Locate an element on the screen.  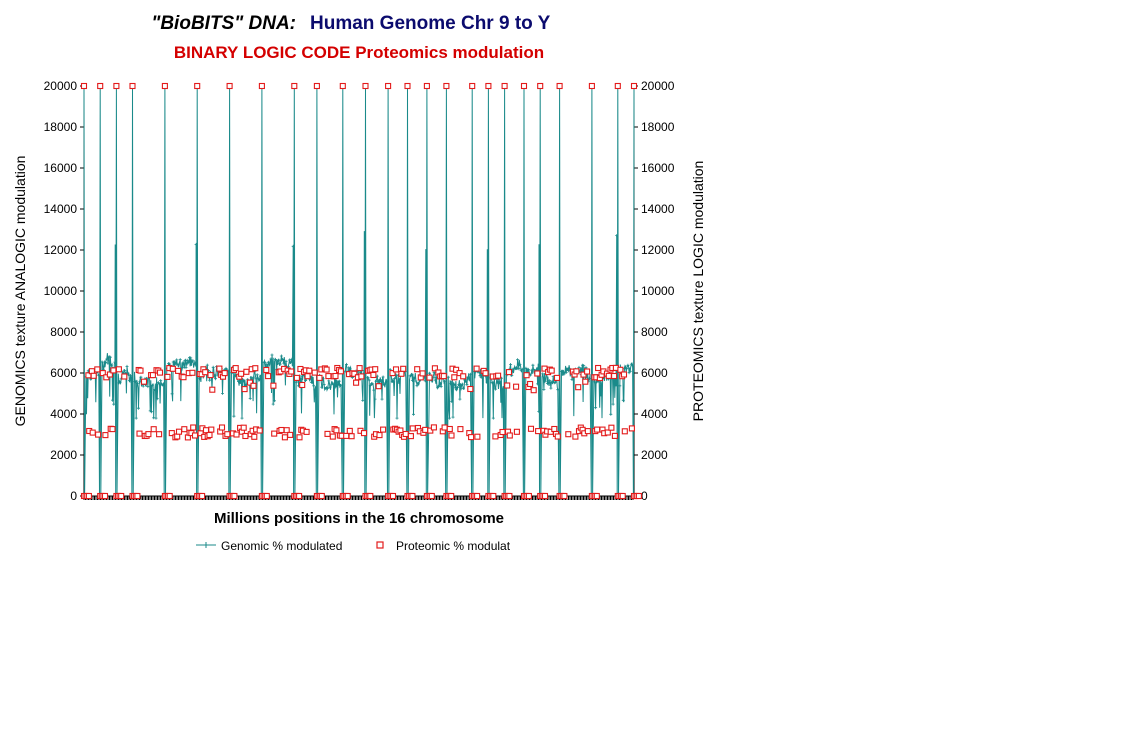
y-tick-label-right: 6000 is located at coordinates (654, 373).